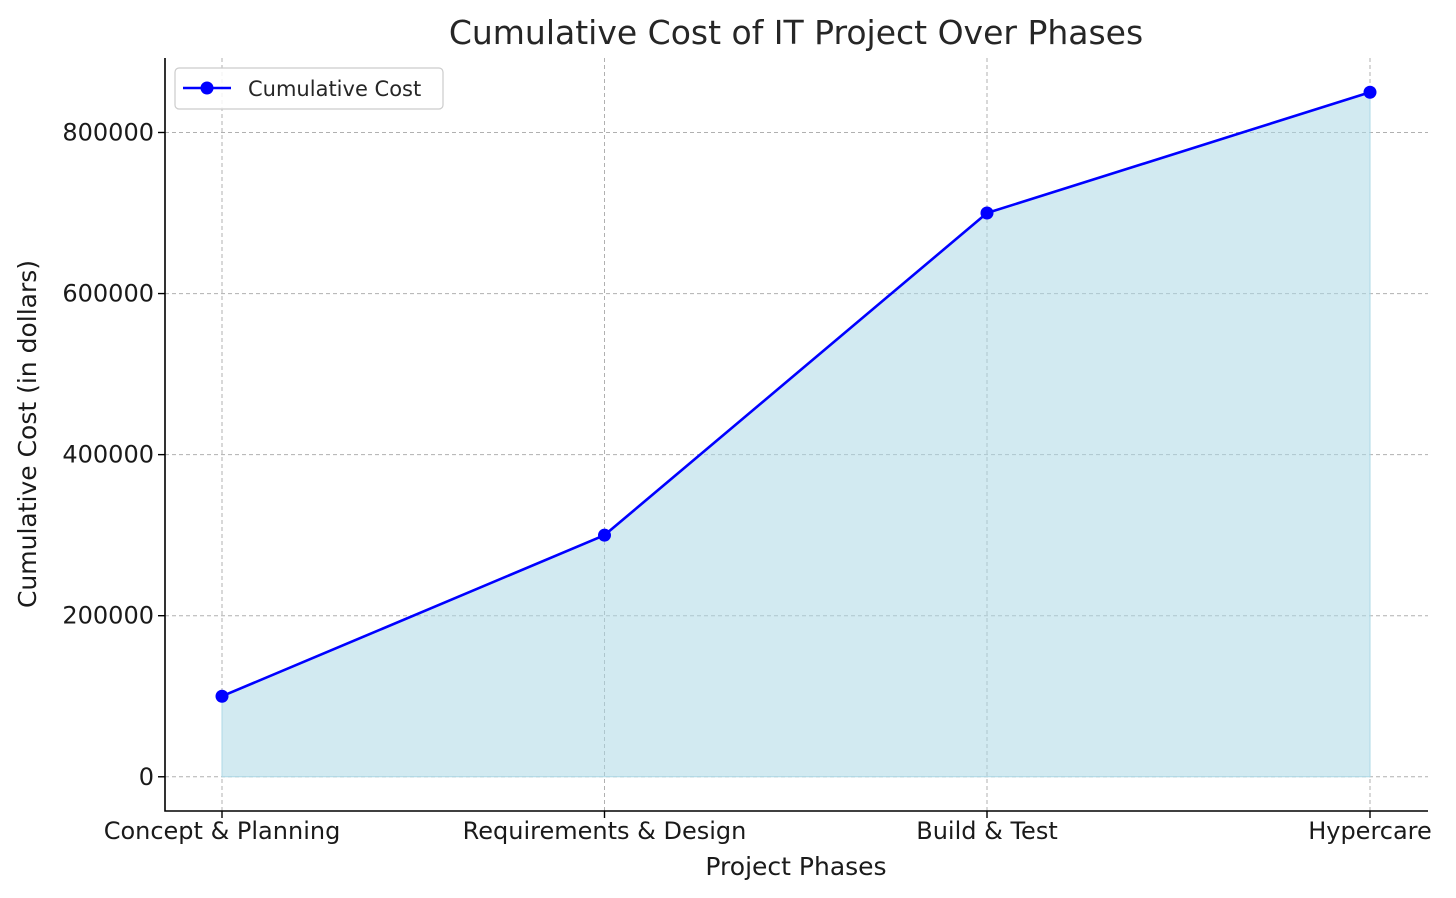  Describe the element at coordinates (334, 89) in the screenshot. I see `legend-label: Cumulative Cost` at that location.